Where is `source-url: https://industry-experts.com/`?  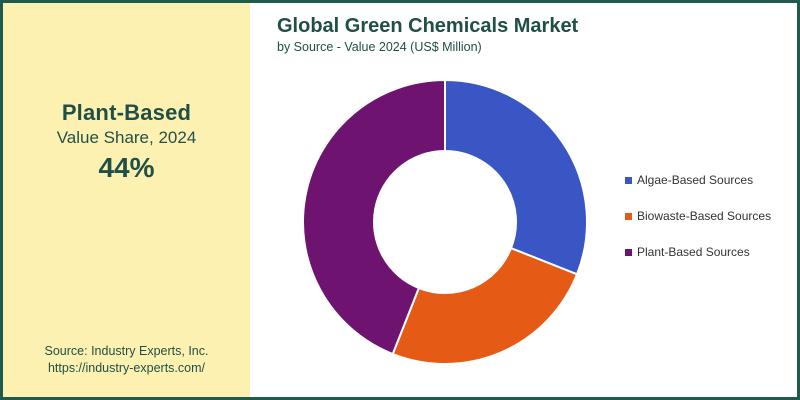
source-url: https://industry-experts.com/ is located at coordinates (126, 368).